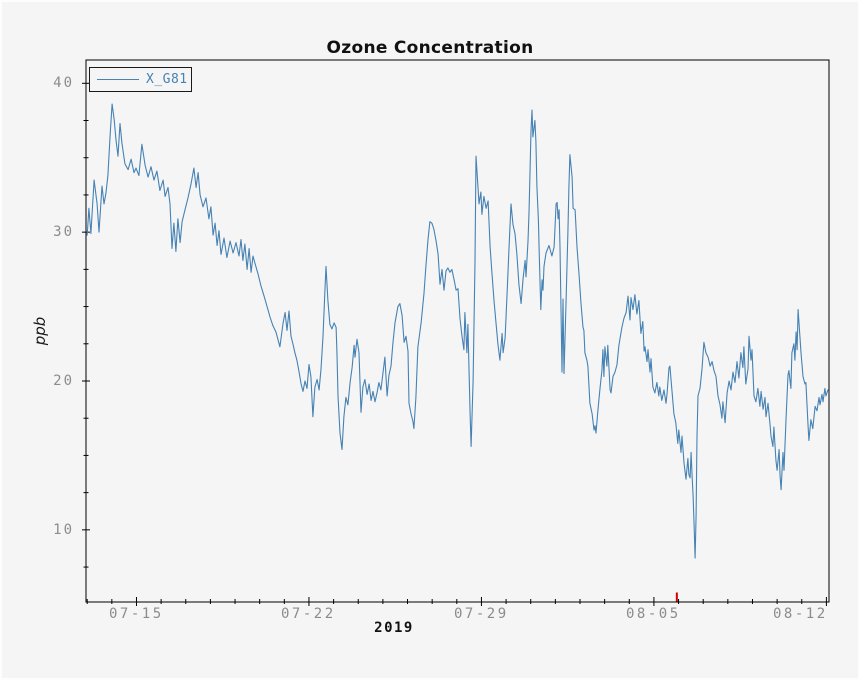 Image resolution: width=860 pixels, height=680 pixels. Describe the element at coordinates (653, 614) in the screenshot. I see `x-tick-label: 08-05` at that location.